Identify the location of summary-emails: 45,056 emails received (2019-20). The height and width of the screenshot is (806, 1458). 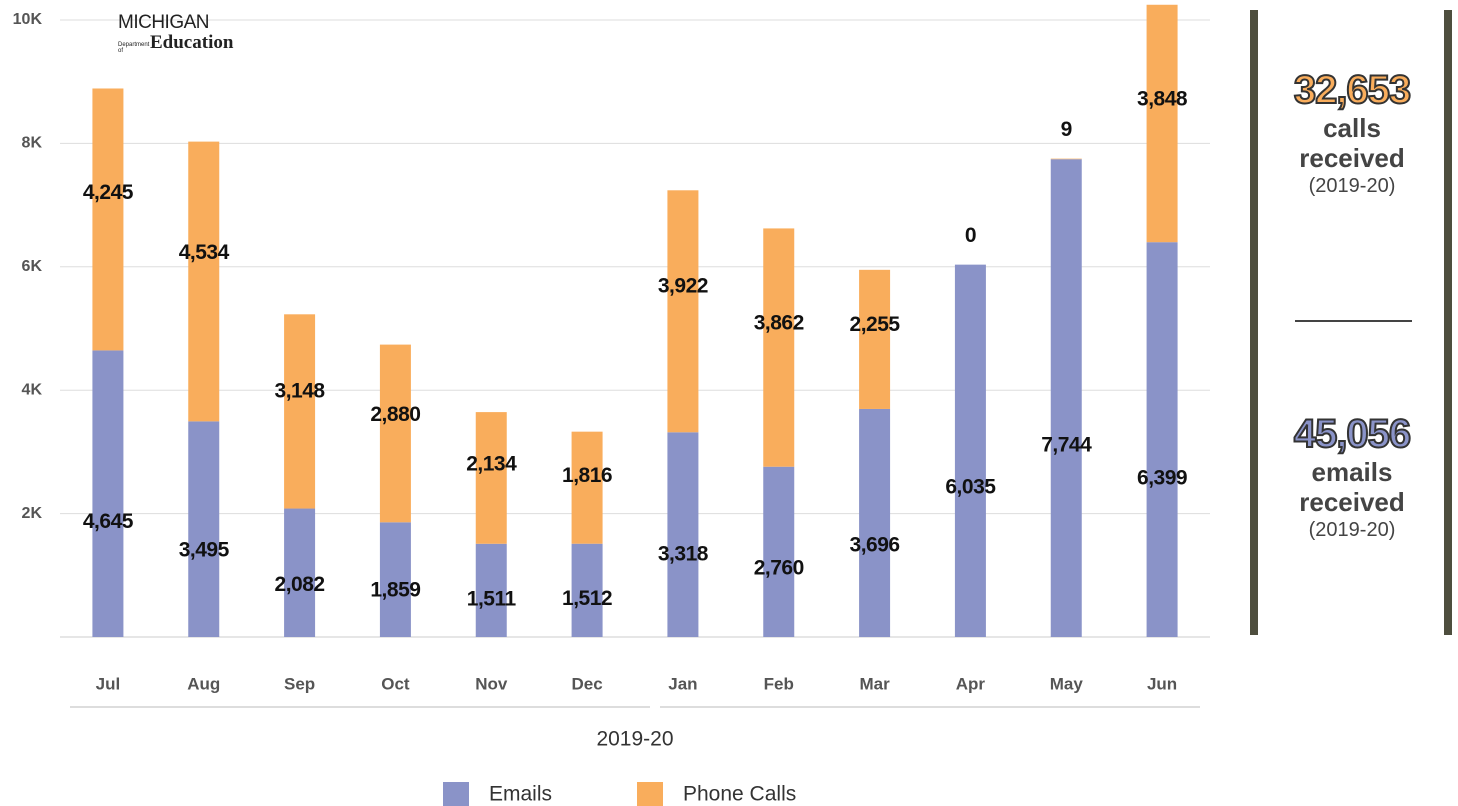
(1352, 476).